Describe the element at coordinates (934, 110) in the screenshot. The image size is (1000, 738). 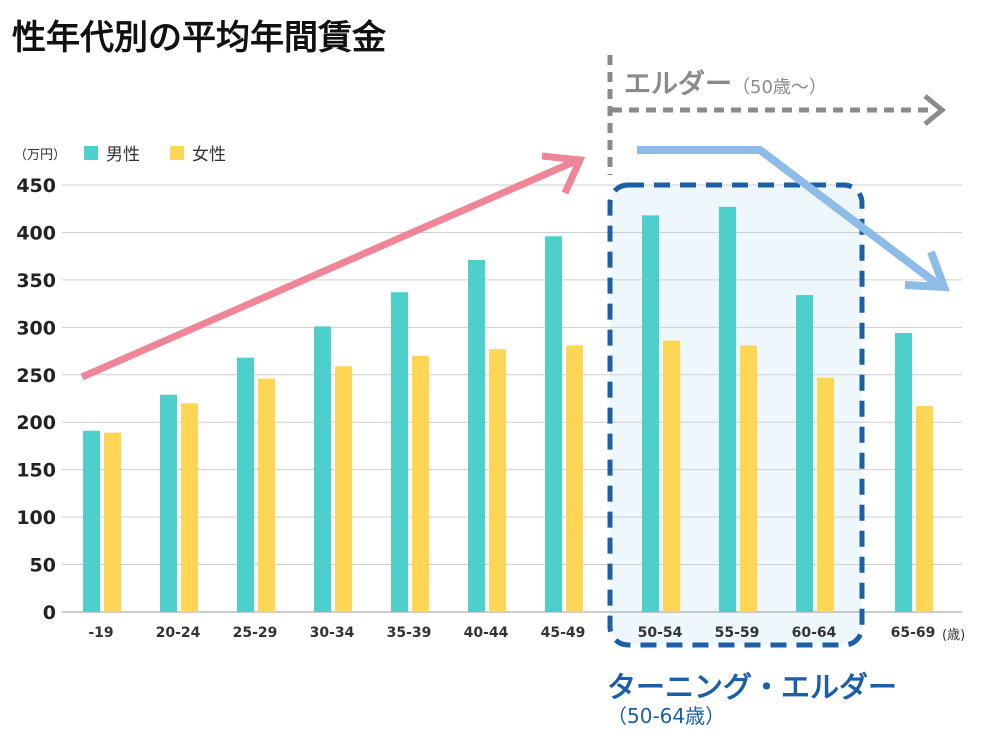
I see `elder-arrow-head` at that location.